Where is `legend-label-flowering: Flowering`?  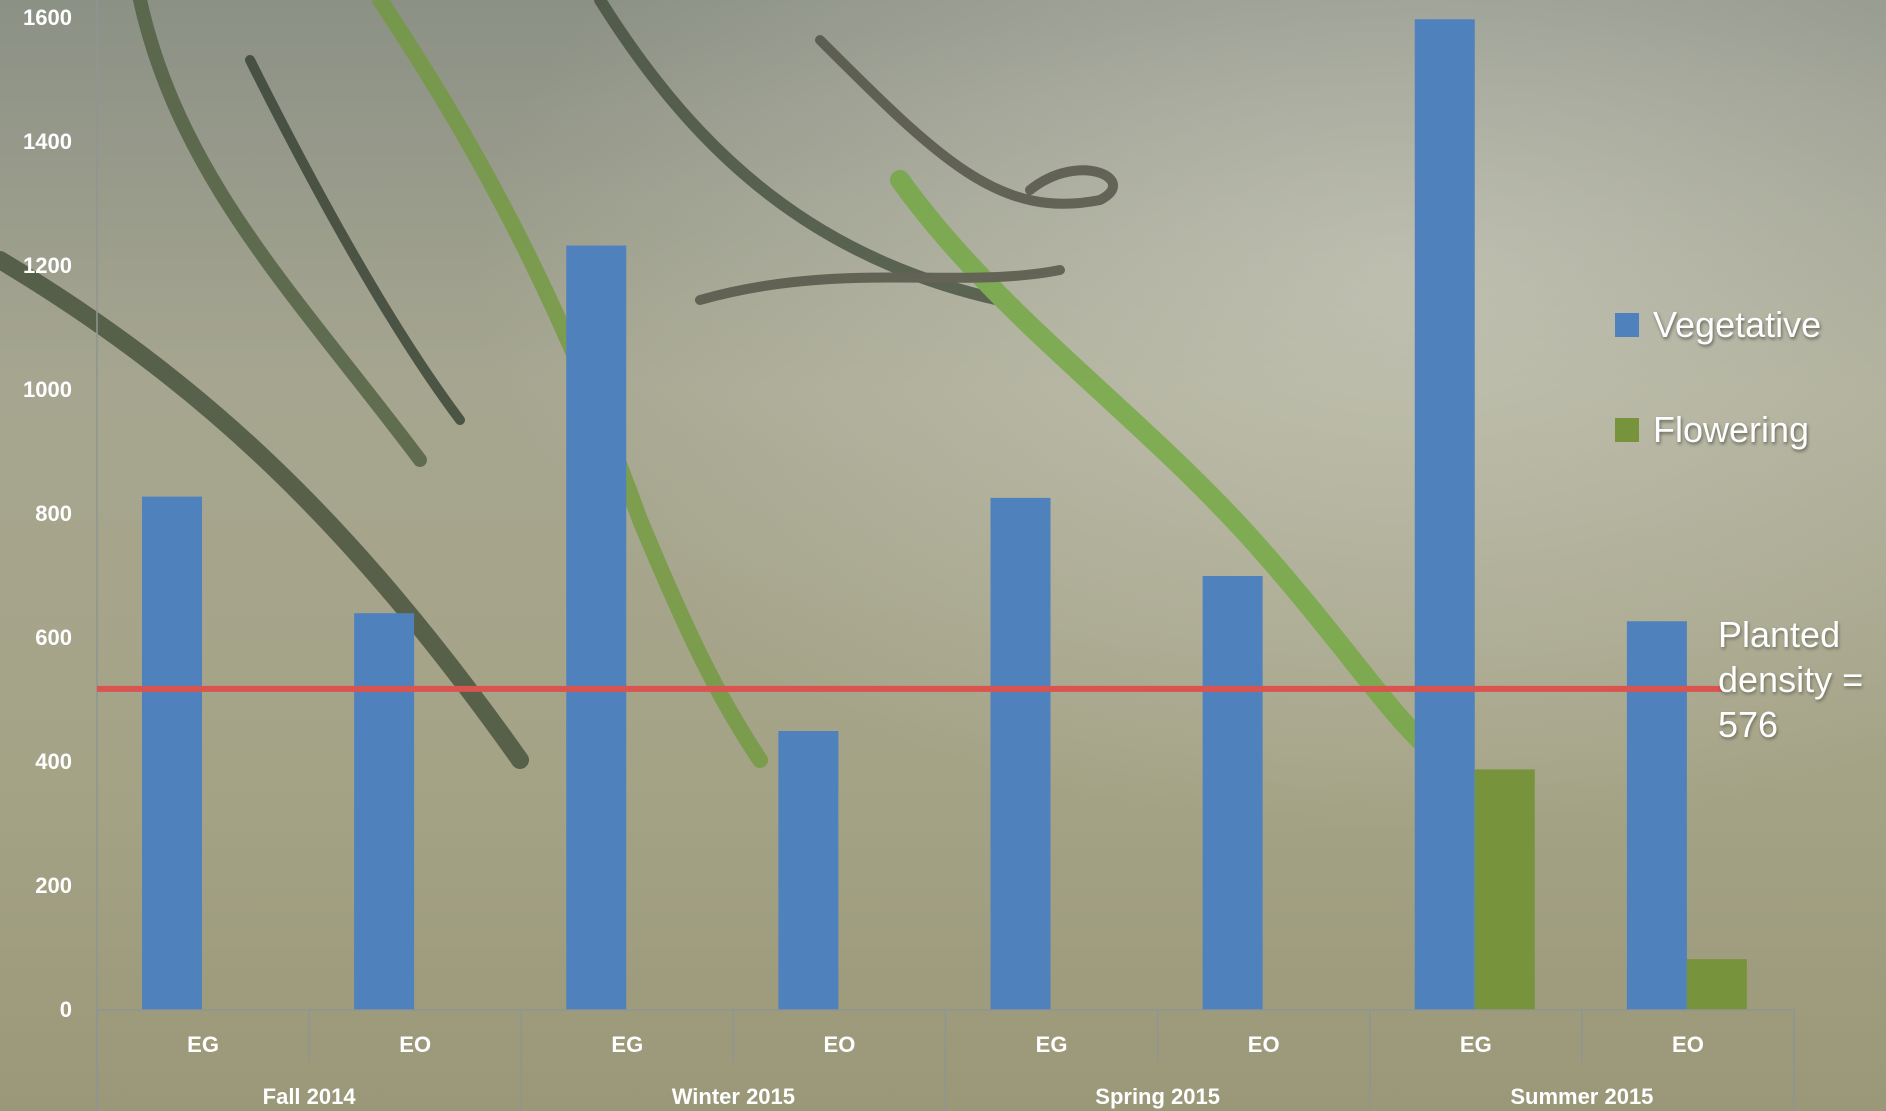 legend-label-flowering: Flowering is located at coordinates (1731, 429).